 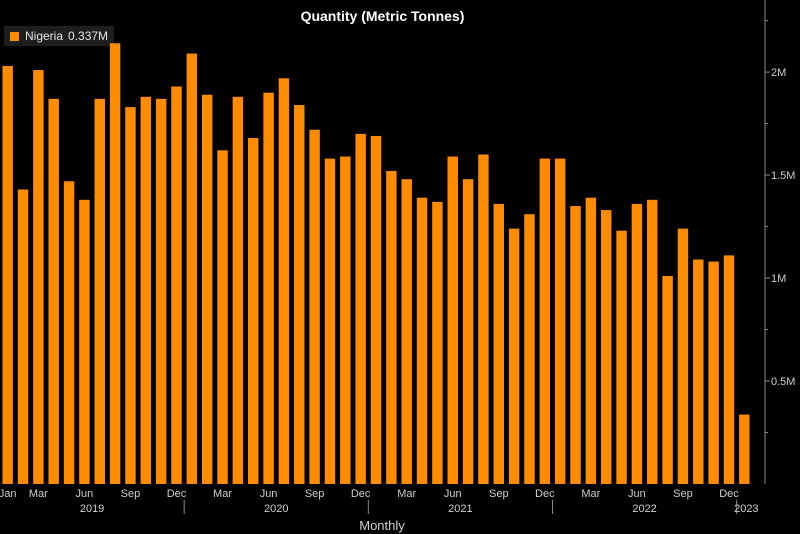 I want to click on year-label: 2021, so click(x=460, y=509).